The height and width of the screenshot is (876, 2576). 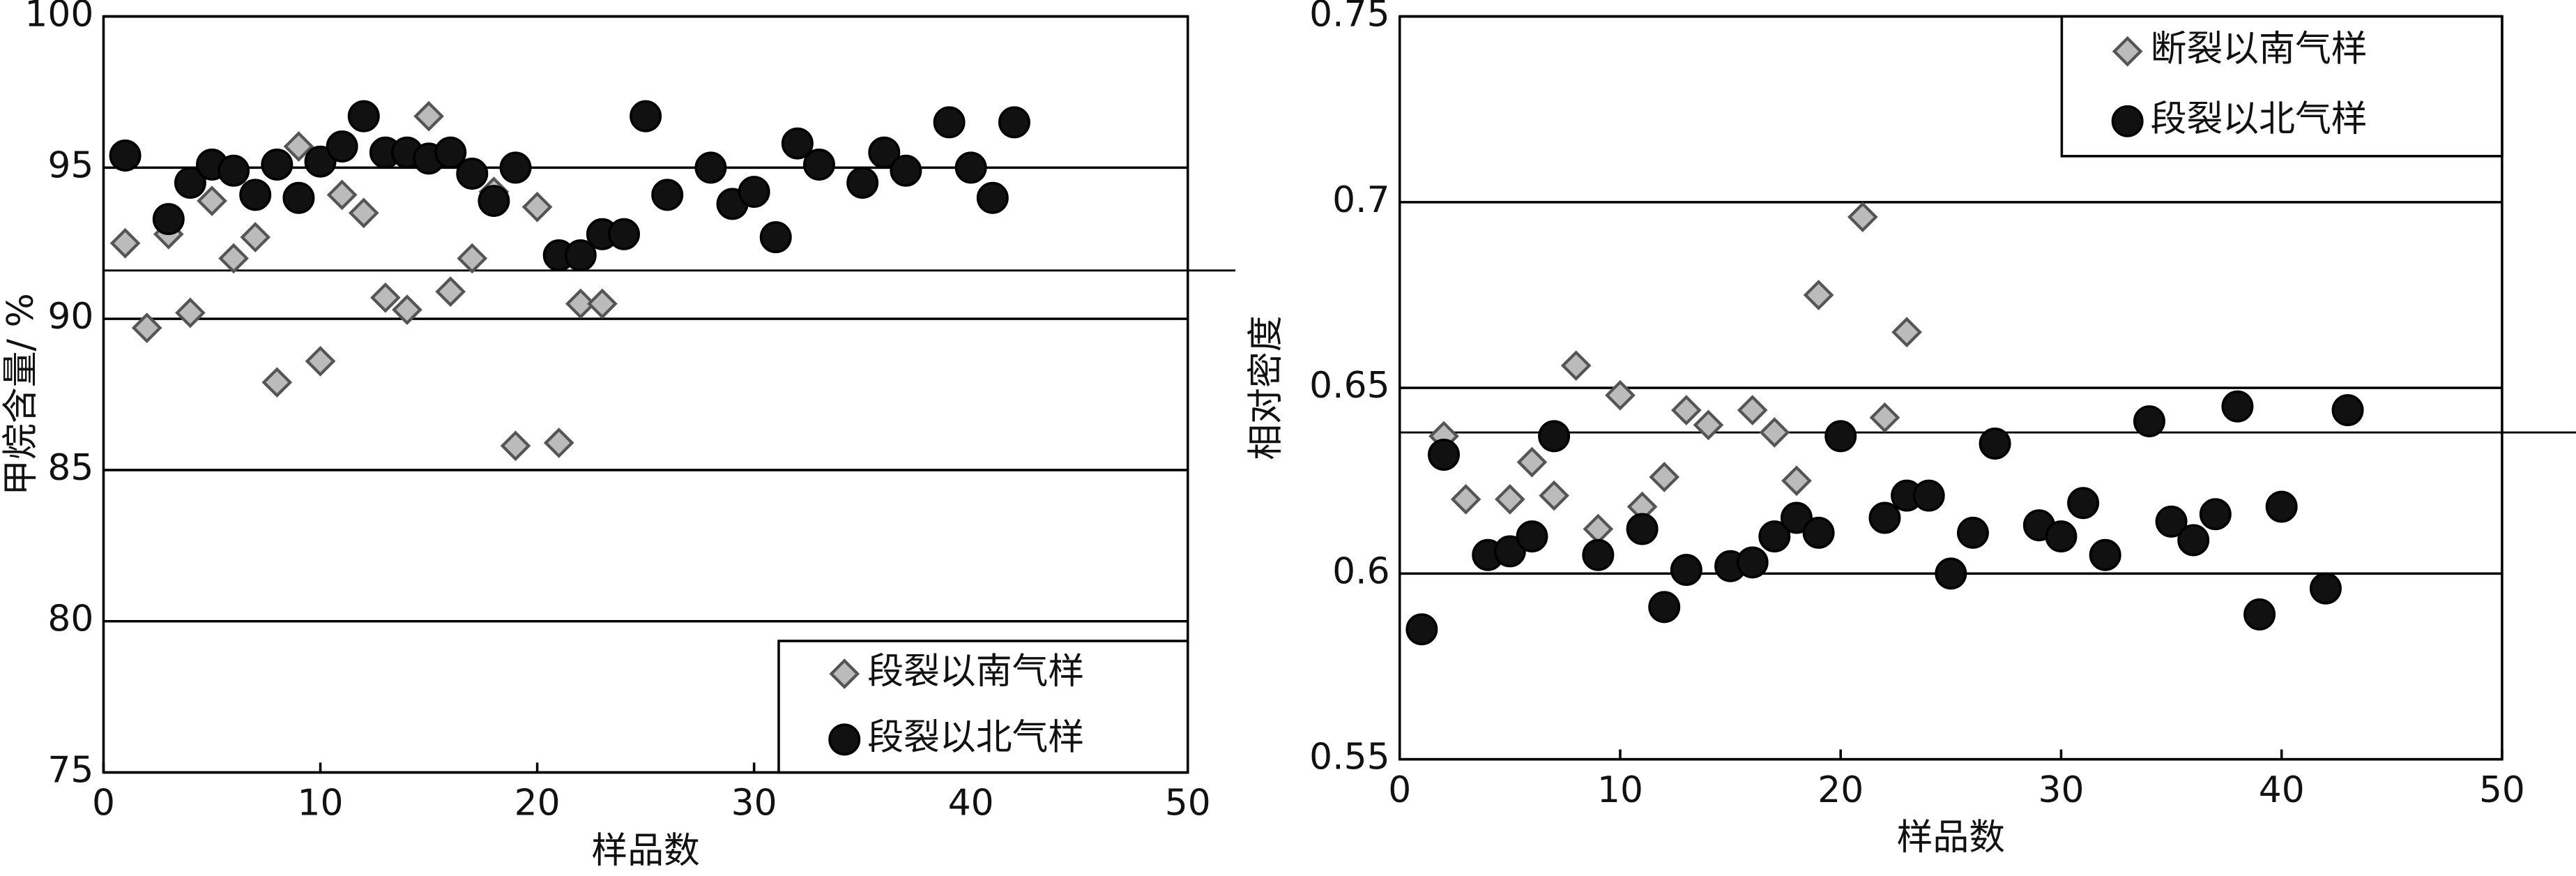 I want to click on y-tick-label: 0.75, so click(x=1349, y=18).